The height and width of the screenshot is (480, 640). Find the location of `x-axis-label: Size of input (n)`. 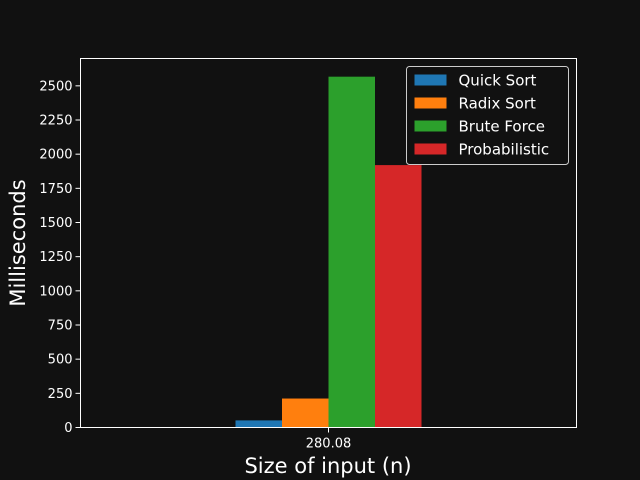

x-axis-label: Size of input (n) is located at coordinates (327, 466).